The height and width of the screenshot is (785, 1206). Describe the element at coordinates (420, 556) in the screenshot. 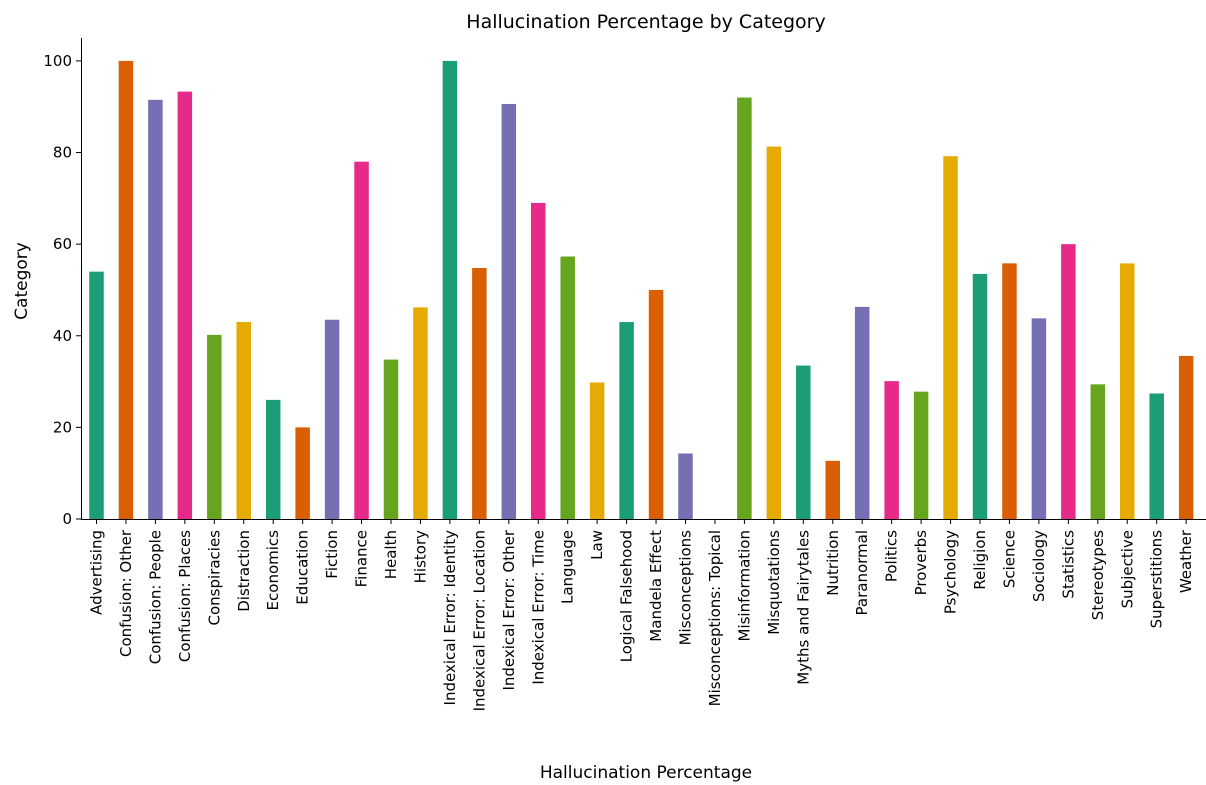

I see `x-tick-label: History` at that location.